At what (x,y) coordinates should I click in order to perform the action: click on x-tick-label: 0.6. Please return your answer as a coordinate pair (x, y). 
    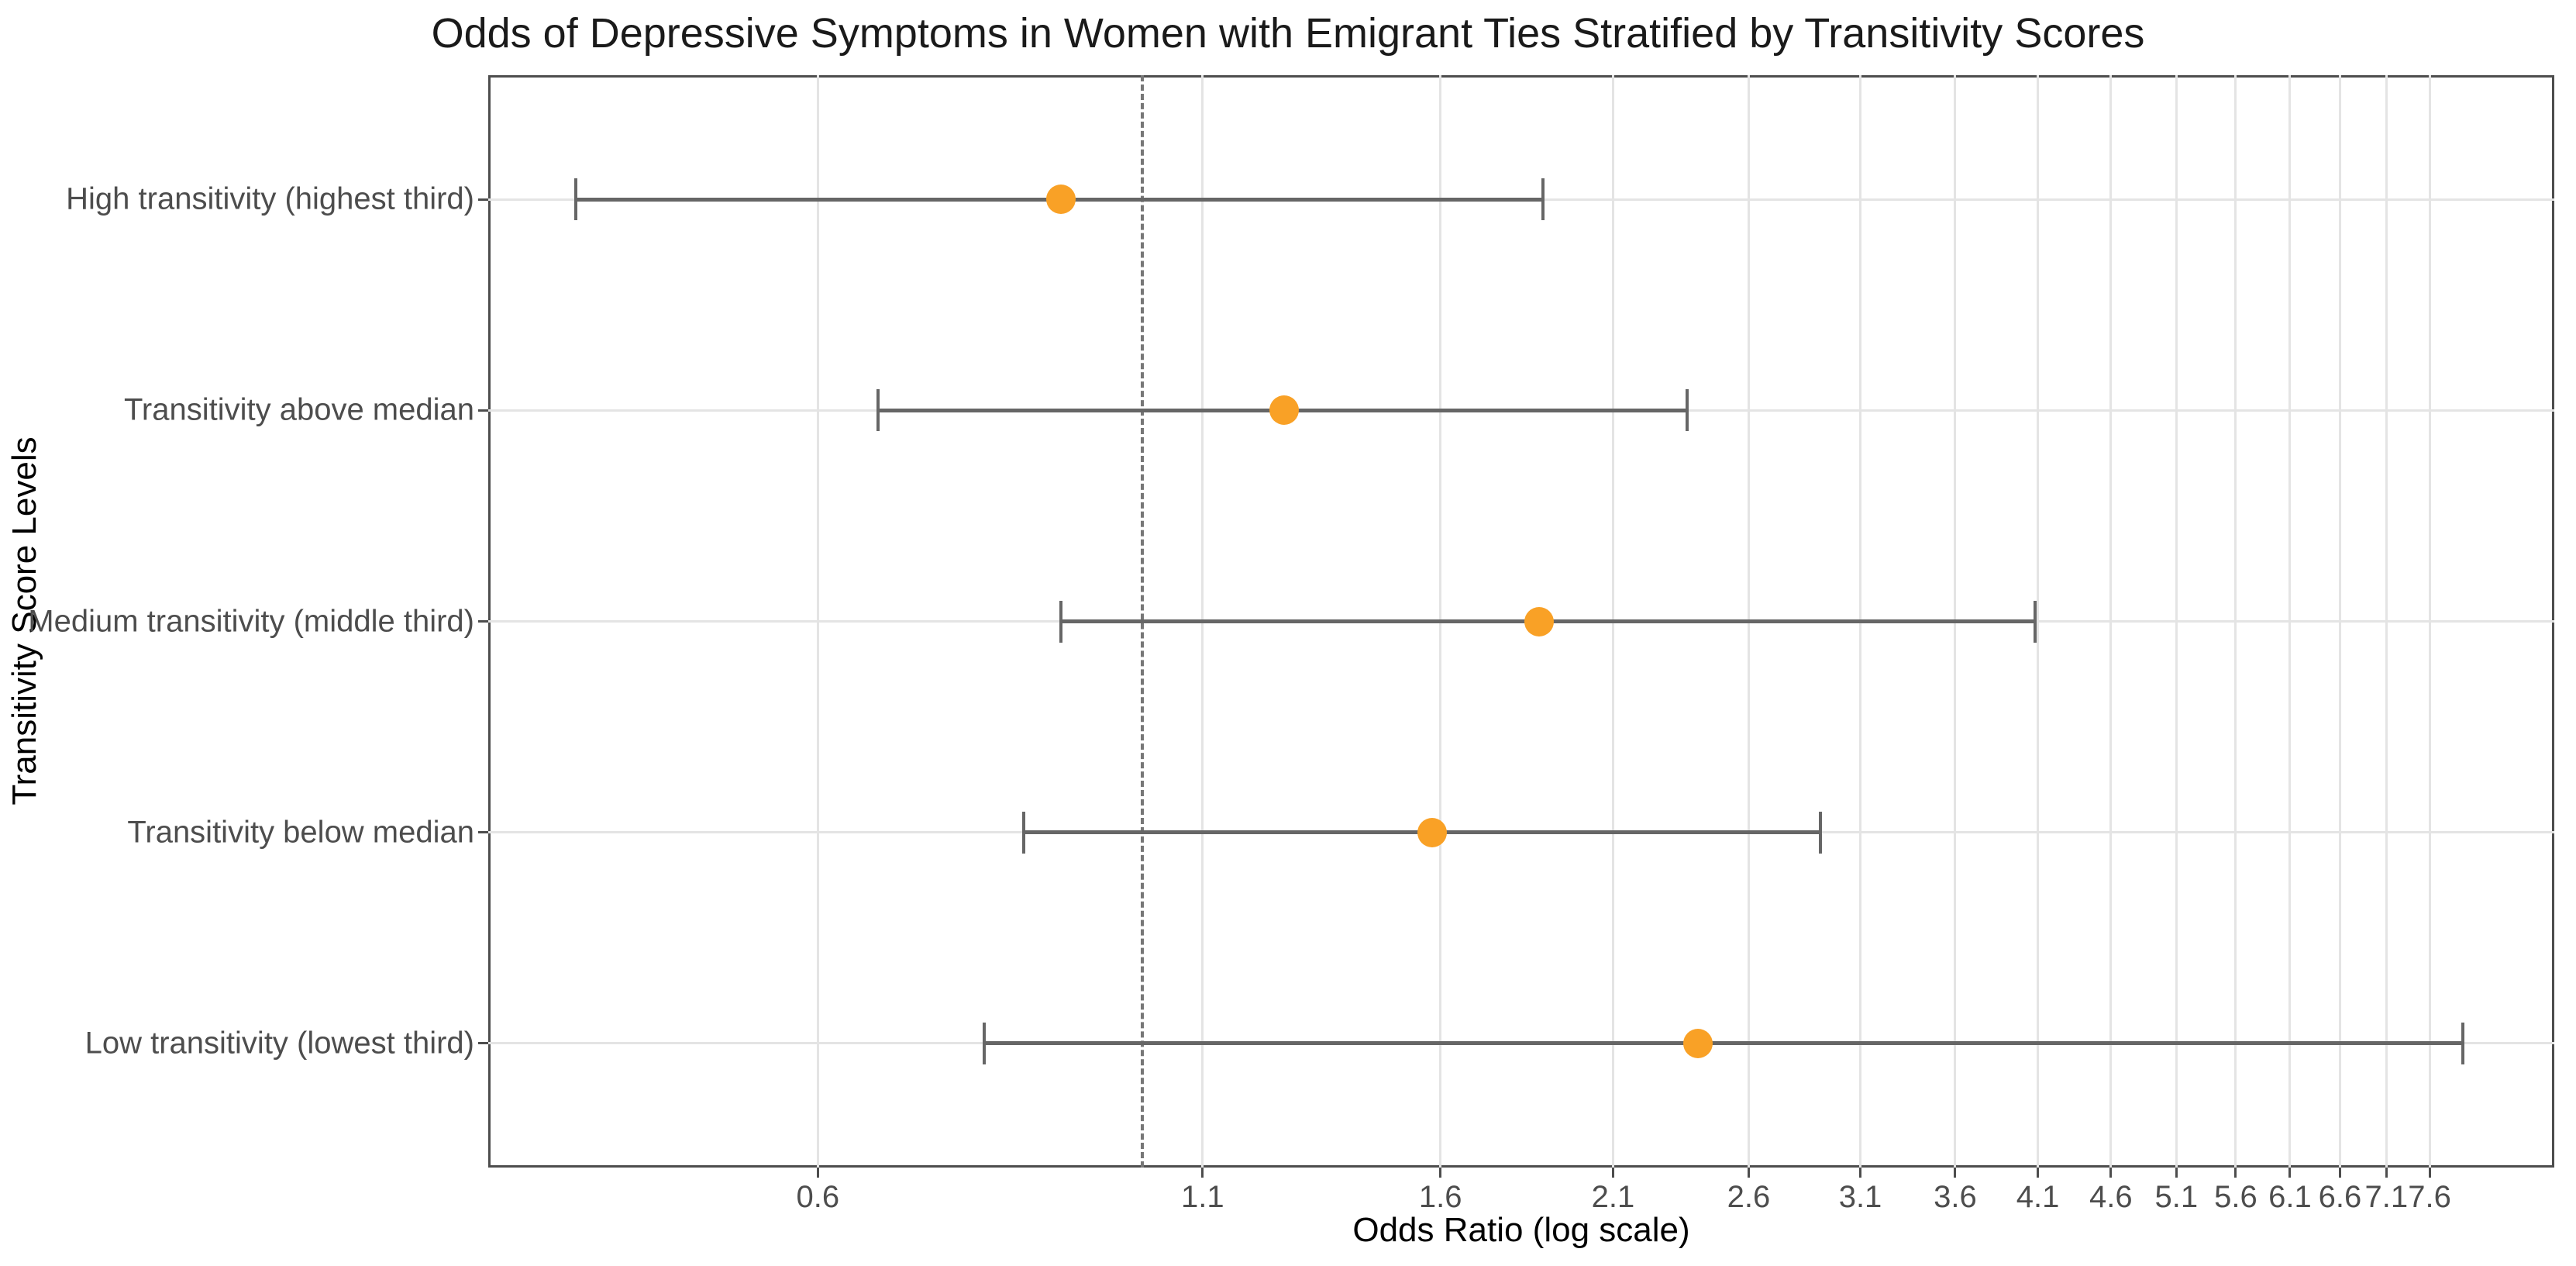
    Looking at the image, I should click on (818, 1197).